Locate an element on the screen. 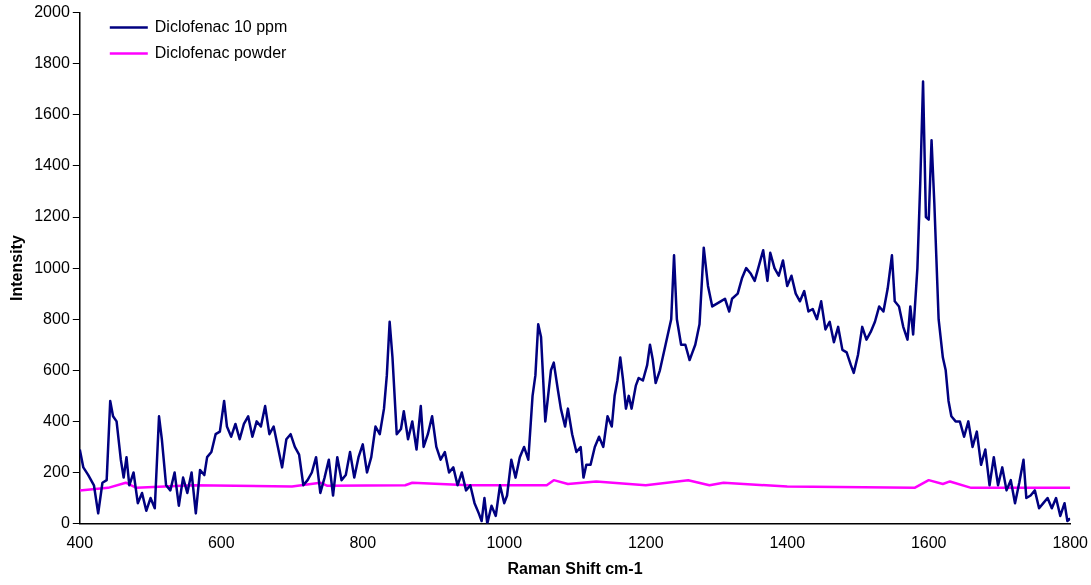 The height and width of the screenshot is (585, 1091). y-tick-label: 400 is located at coordinates (56, 420).